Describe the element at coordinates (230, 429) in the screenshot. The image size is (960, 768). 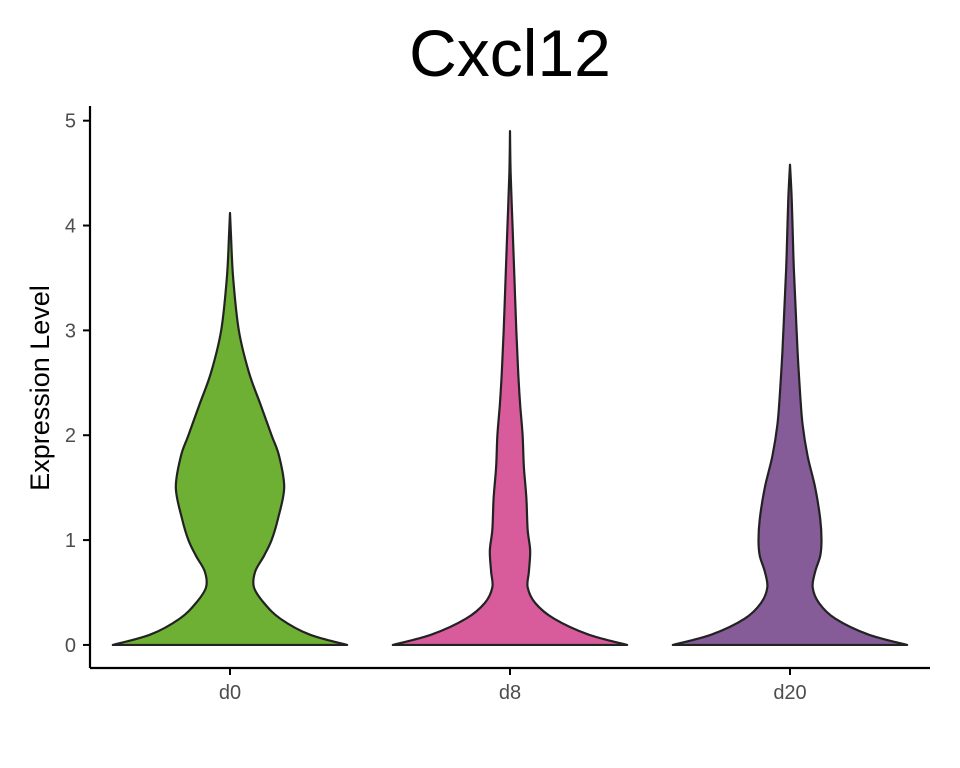
I see `violin-d0` at that location.